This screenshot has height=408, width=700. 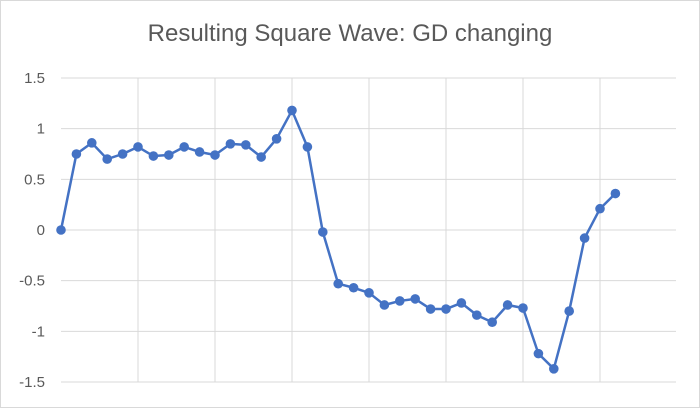 What do you see at coordinates (41, 129) in the screenshot?
I see `y-tick-label: 1` at bounding box center [41, 129].